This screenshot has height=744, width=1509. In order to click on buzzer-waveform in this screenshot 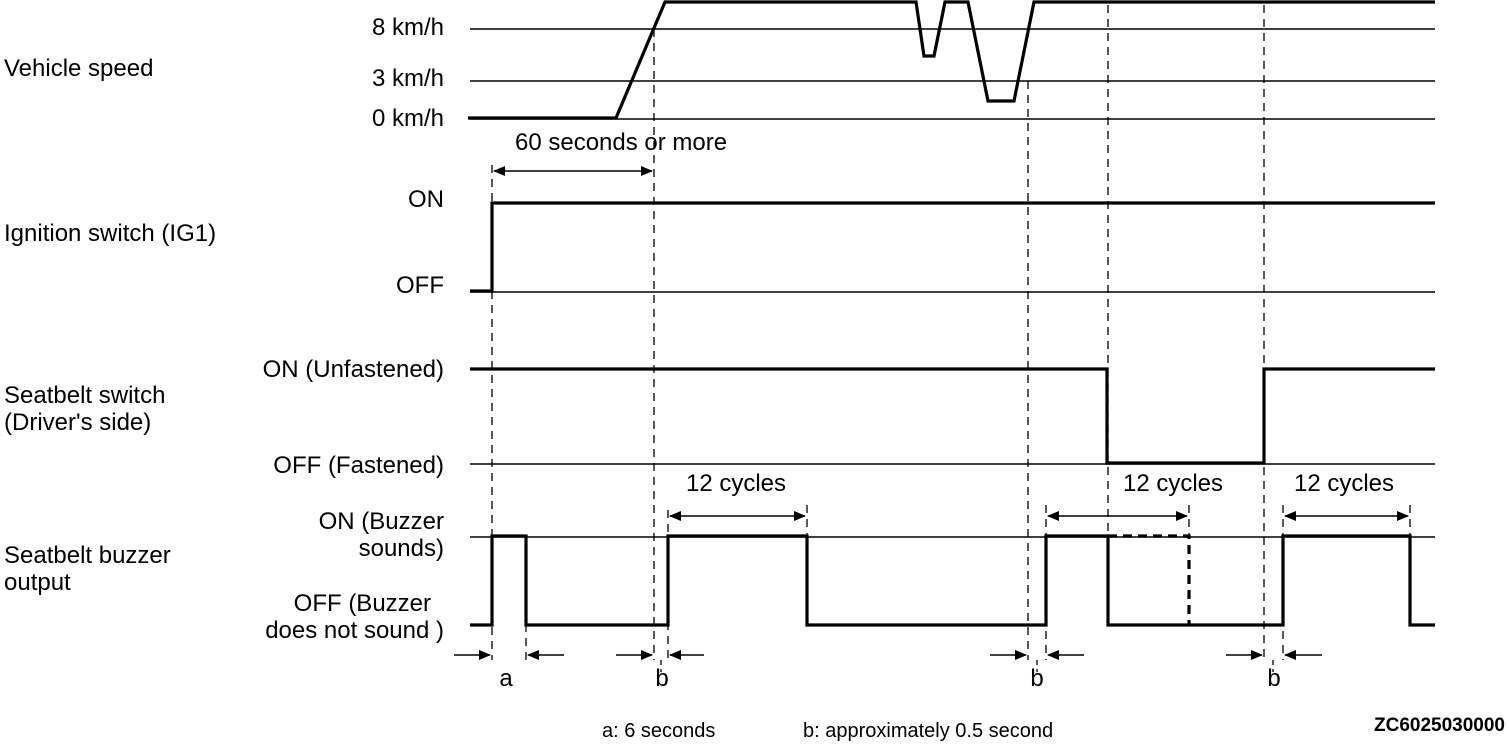, I will do `click(952, 580)`.